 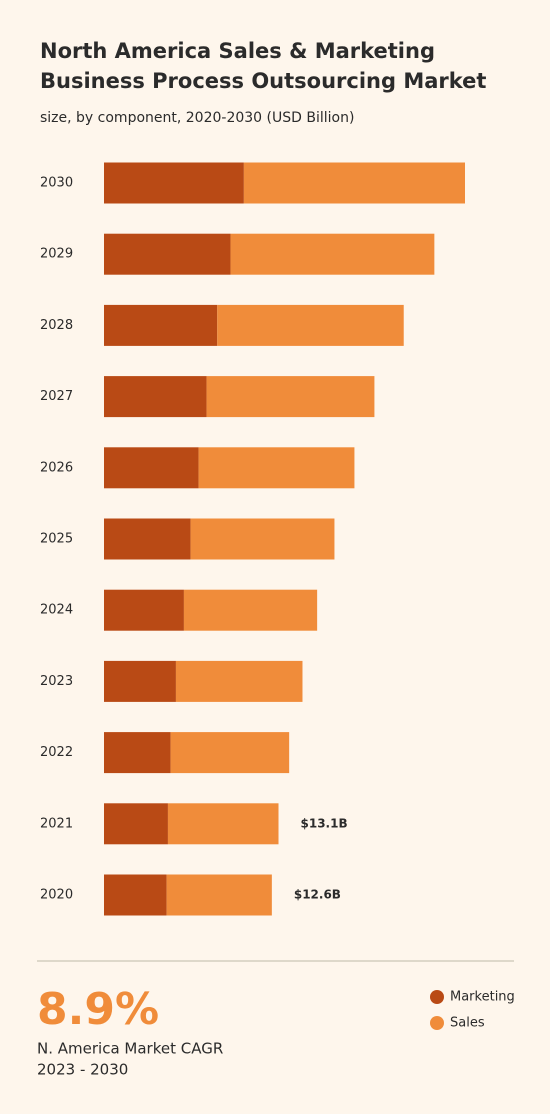 I want to click on y-tick-label: 2021, so click(x=56, y=823).